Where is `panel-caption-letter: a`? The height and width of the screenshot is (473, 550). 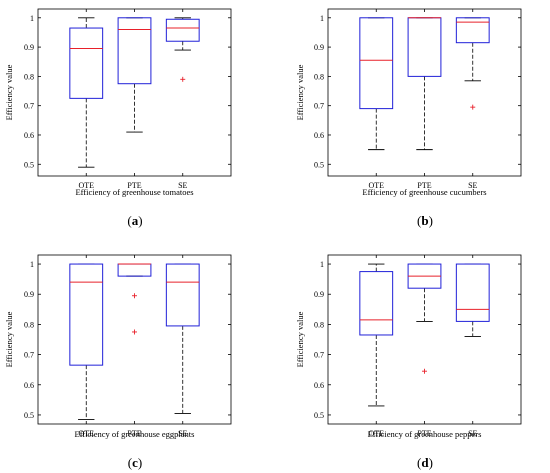 panel-caption-letter: a is located at coordinates (135, 220).